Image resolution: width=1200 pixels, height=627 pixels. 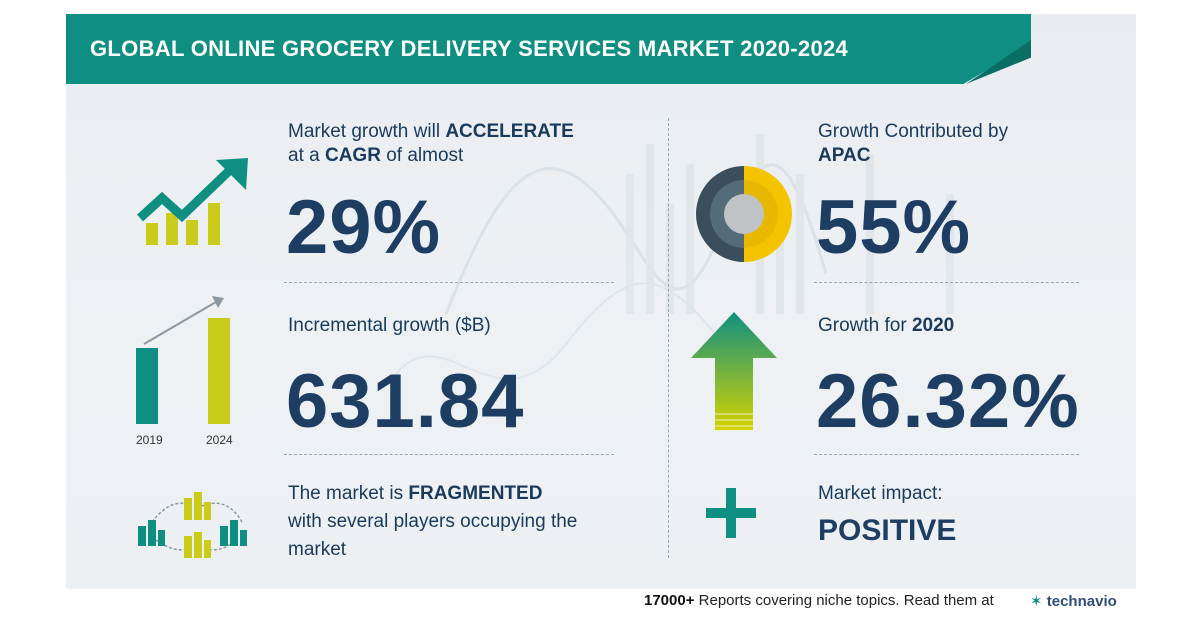 I want to click on growth-line-2-prefix: at a, so click(x=306, y=155).